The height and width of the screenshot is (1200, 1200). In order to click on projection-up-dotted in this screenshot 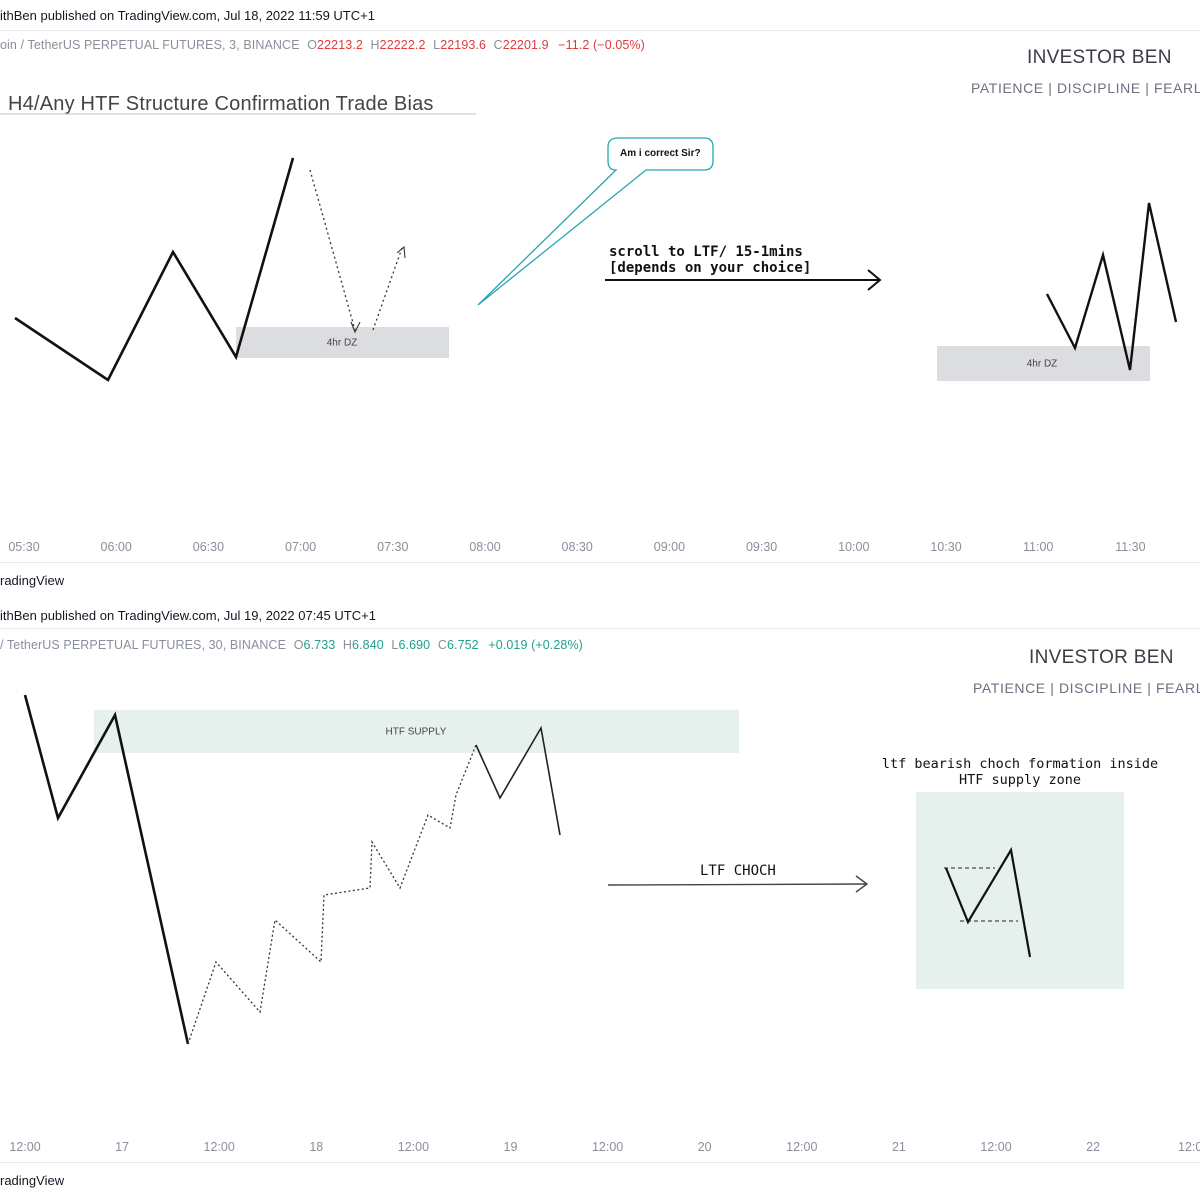, I will do `click(387, 289)`.